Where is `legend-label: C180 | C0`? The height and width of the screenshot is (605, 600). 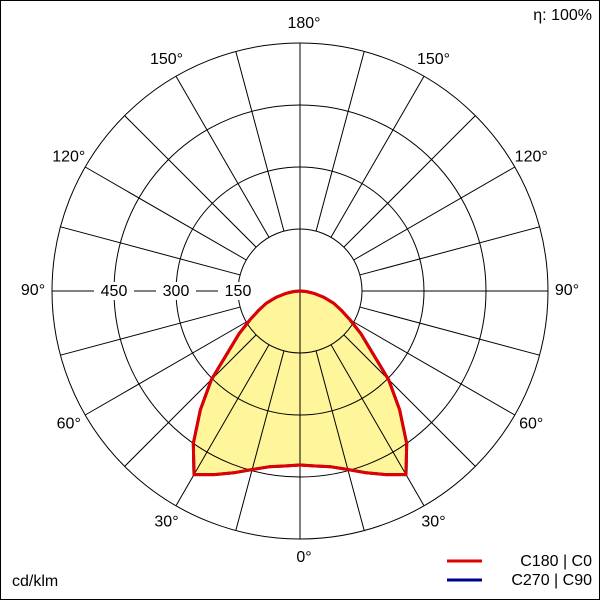
legend-label: C180 | C0 is located at coordinates (556, 561).